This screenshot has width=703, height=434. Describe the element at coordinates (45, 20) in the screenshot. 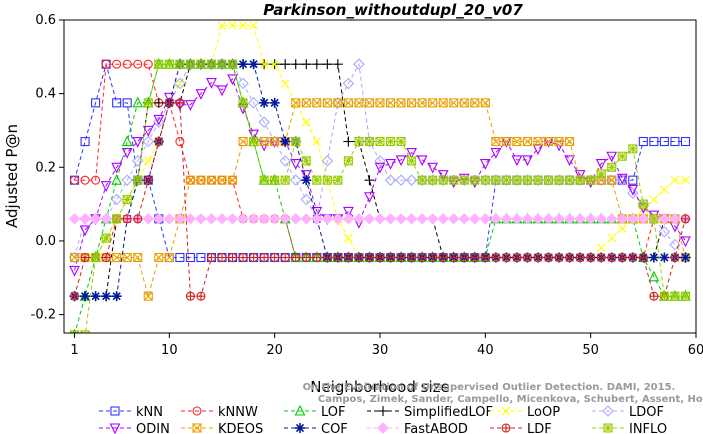

I see `y-tick-label: 0.6` at that location.